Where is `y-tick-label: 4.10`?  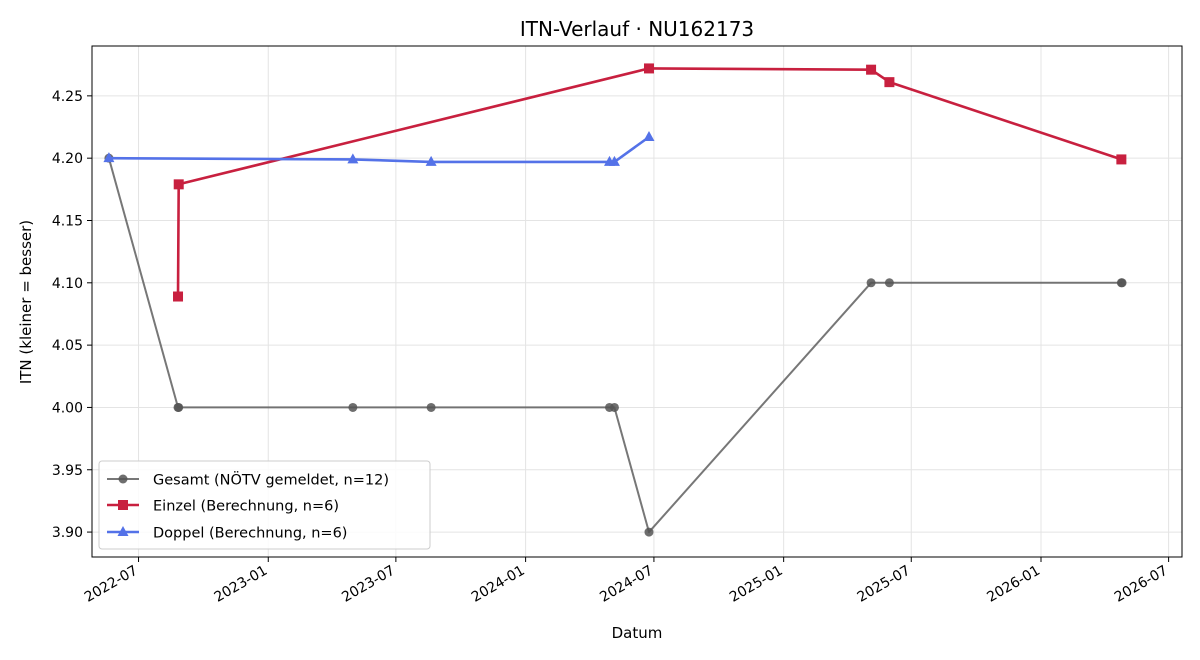 y-tick-label: 4.10 is located at coordinates (67, 284).